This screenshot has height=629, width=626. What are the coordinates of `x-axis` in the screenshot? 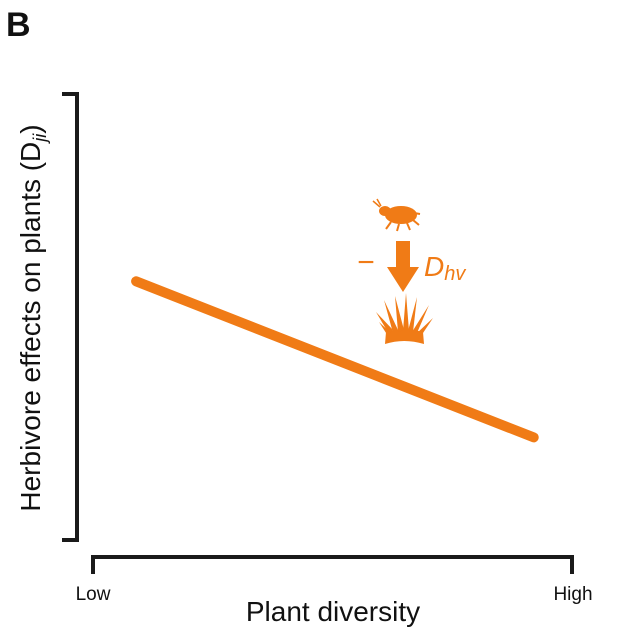 It's located at (332, 564).